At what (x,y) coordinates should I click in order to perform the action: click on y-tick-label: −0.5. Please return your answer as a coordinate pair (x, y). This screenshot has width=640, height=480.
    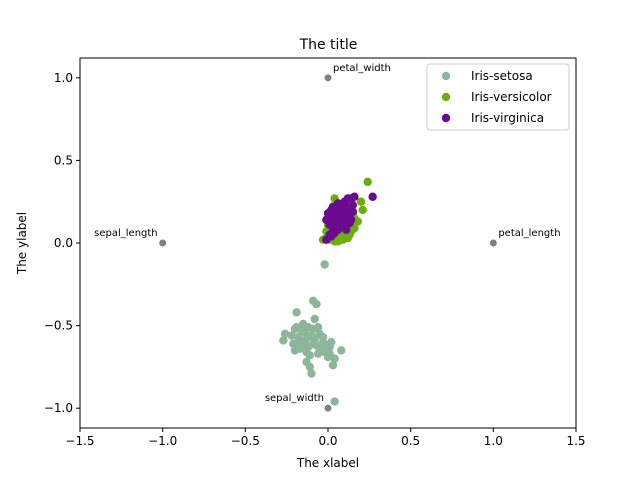
    Looking at the image, I should click on (58, 326).